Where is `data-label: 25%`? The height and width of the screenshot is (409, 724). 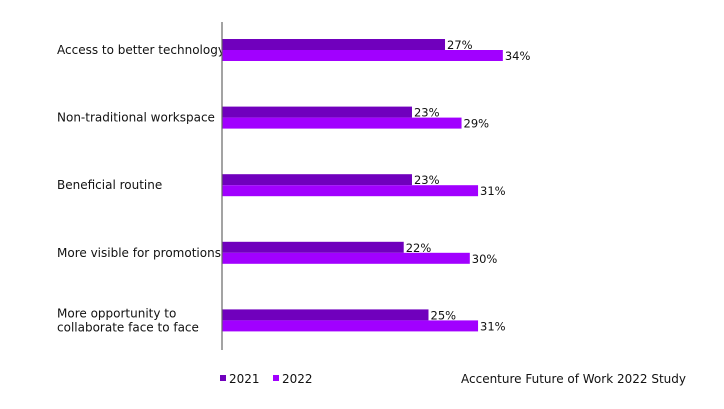
data-label: 25% is located at coordinates (444, 315).